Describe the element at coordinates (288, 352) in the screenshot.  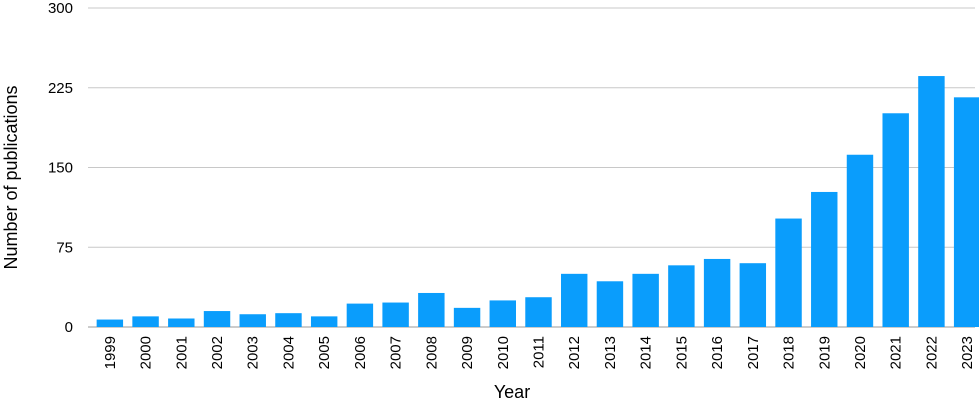
I see `x-tick-label: 2004` at that location.